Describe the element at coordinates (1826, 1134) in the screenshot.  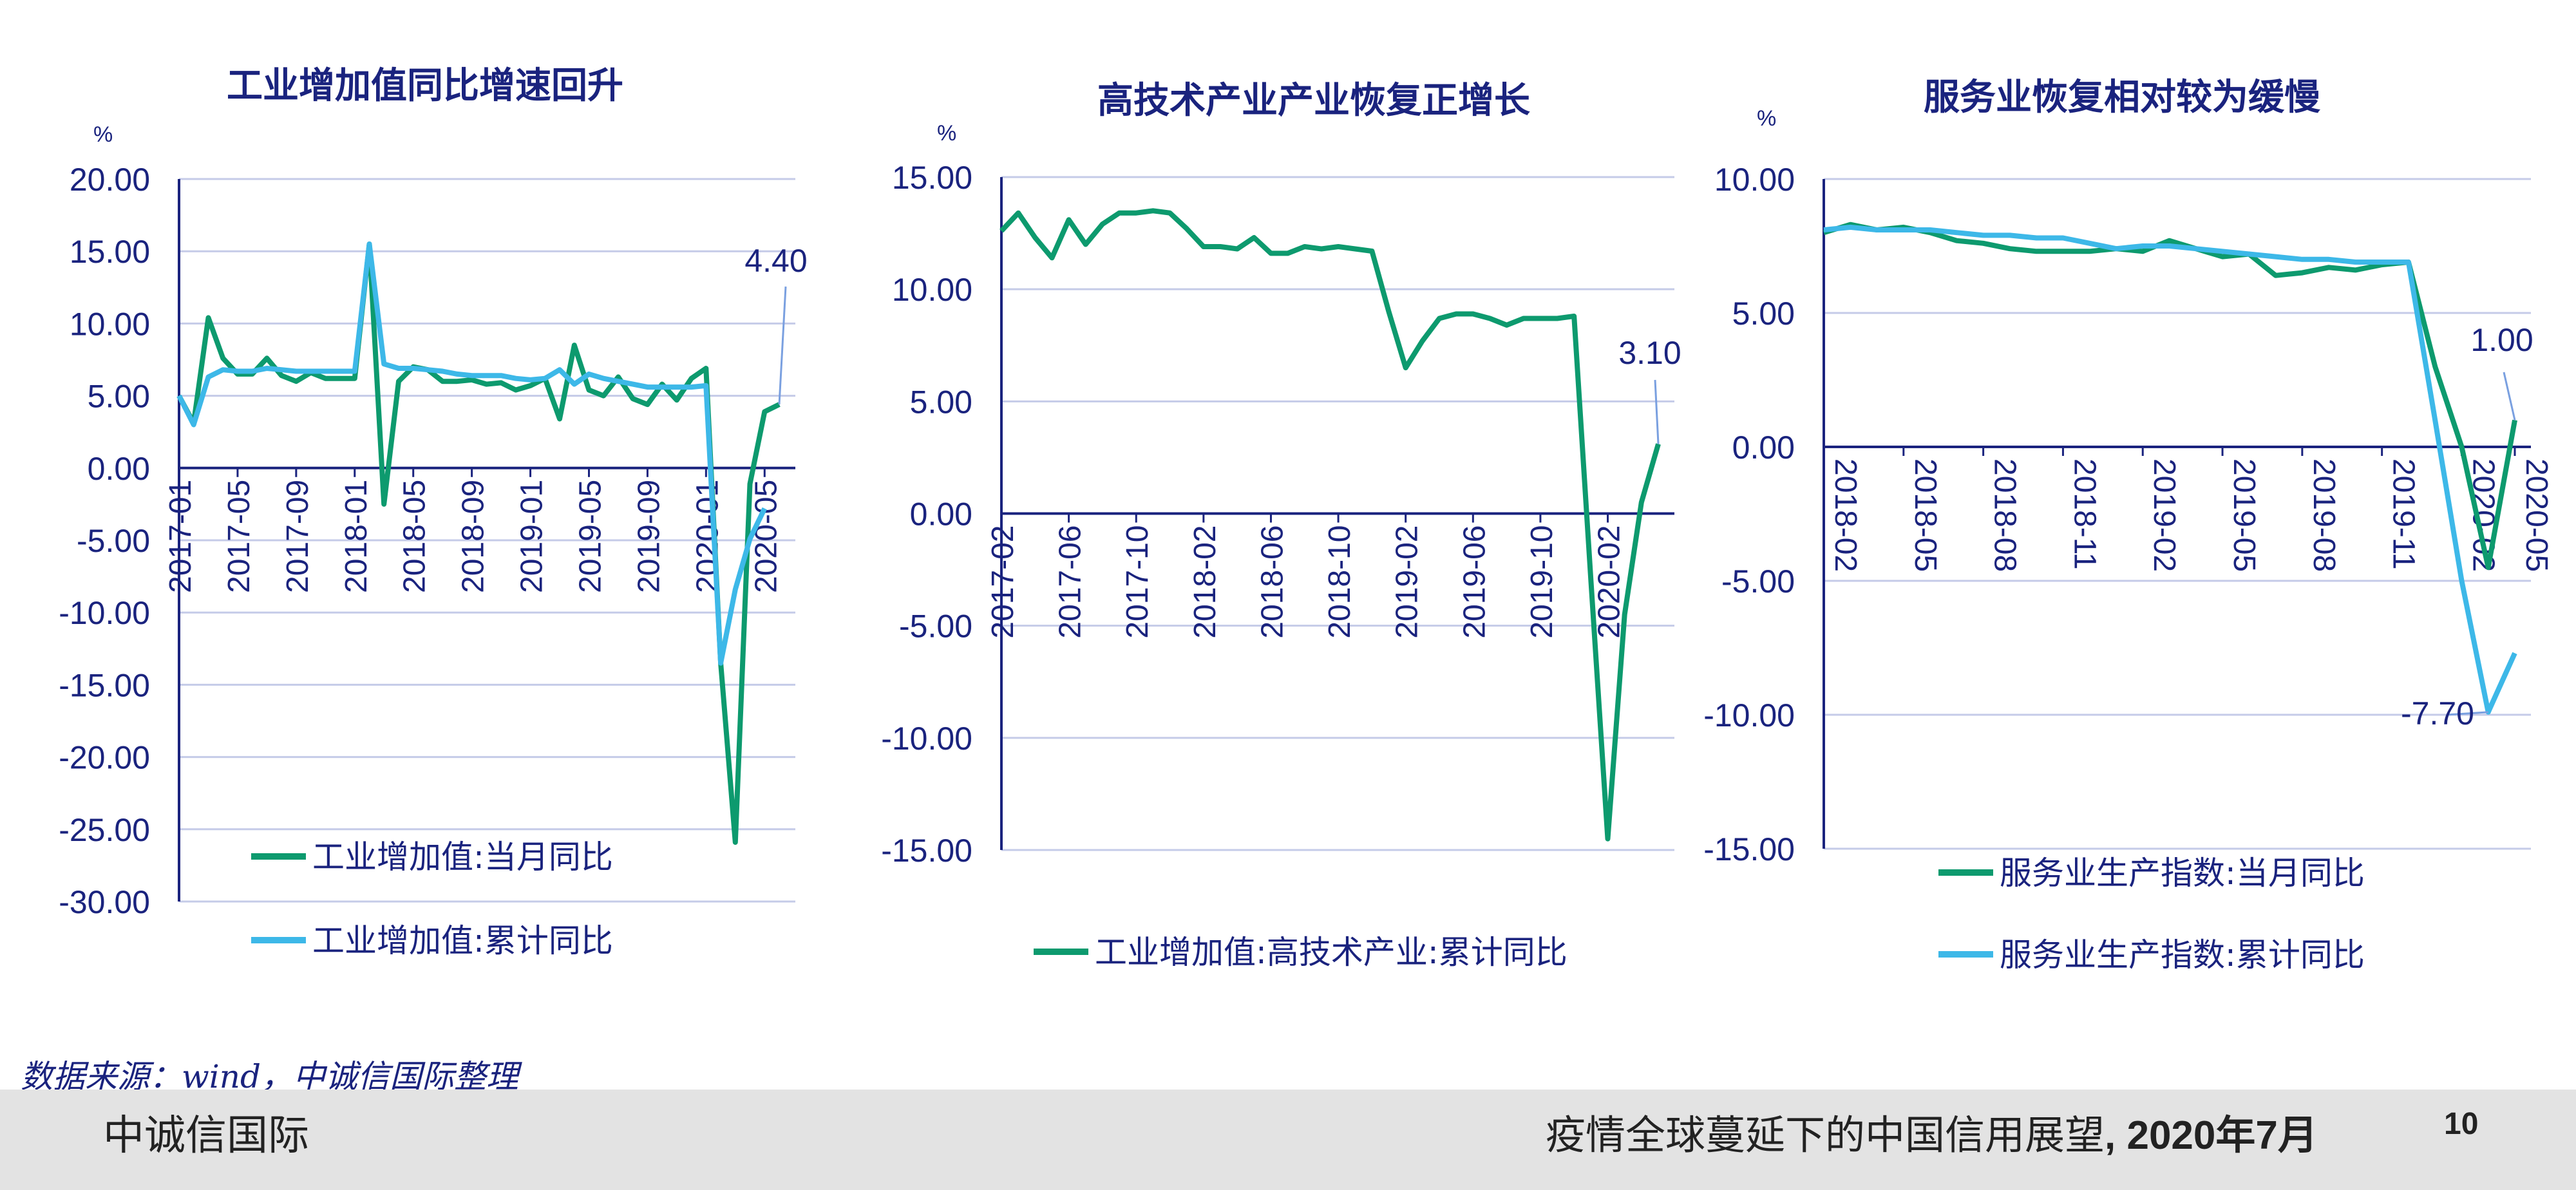
I see `footer-report-title: 疫情全球蔓延下的中国信用展望` at that location.